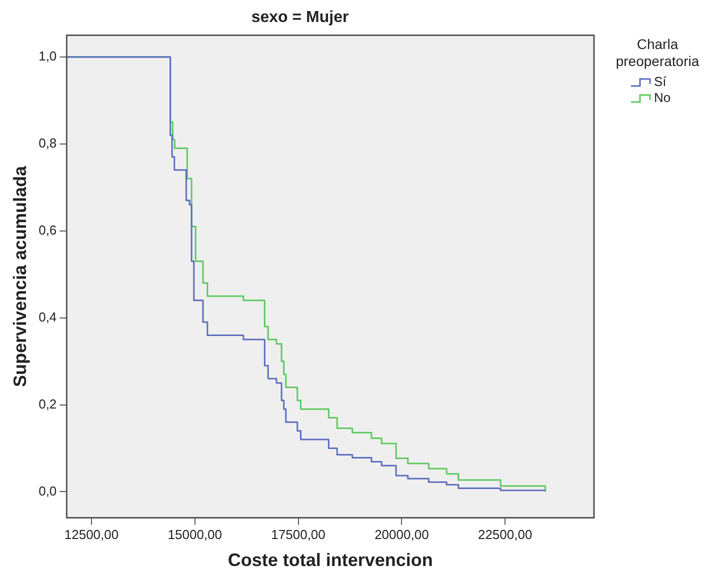  I want to click on chart-title: sexo = Mujer, so click(300, 17).